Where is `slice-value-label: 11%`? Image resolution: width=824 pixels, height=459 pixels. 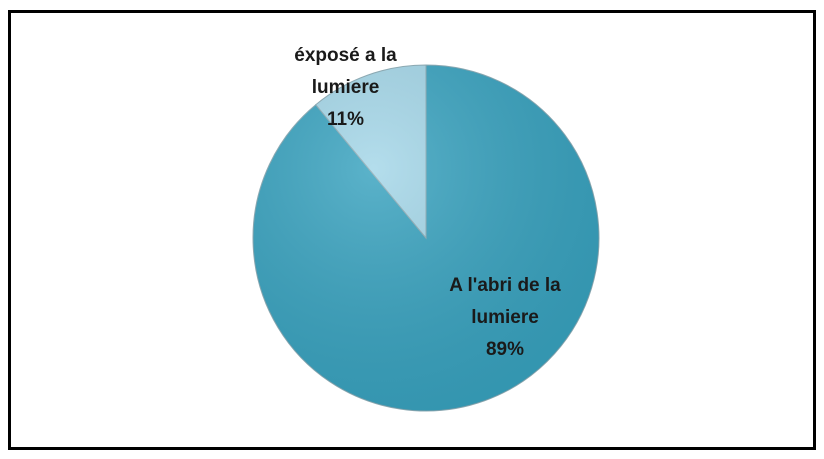 slice-value-label: 11% is located at coordinates (345, 119).